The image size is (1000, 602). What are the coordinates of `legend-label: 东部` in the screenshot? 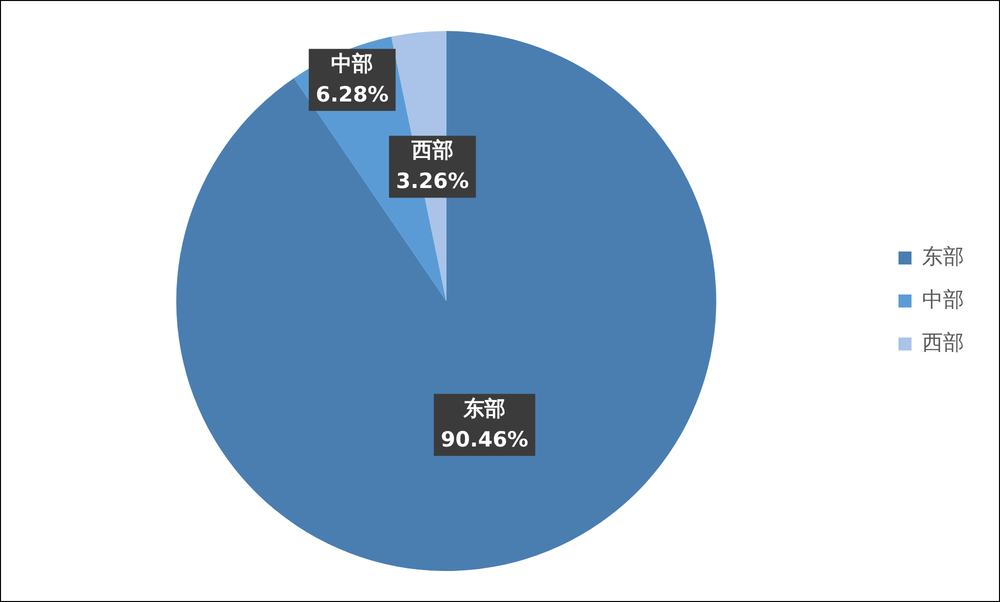 It's located at (943, 256).